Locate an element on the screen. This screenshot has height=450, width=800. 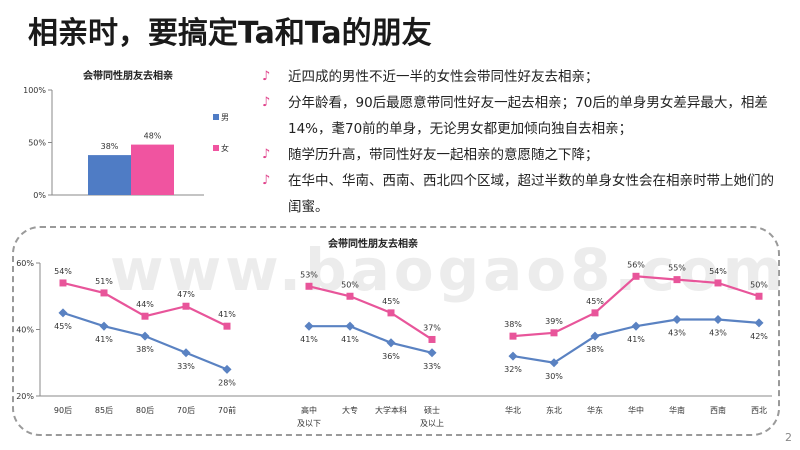
bar-data-label: 38% is located at coordinates (110, 146).